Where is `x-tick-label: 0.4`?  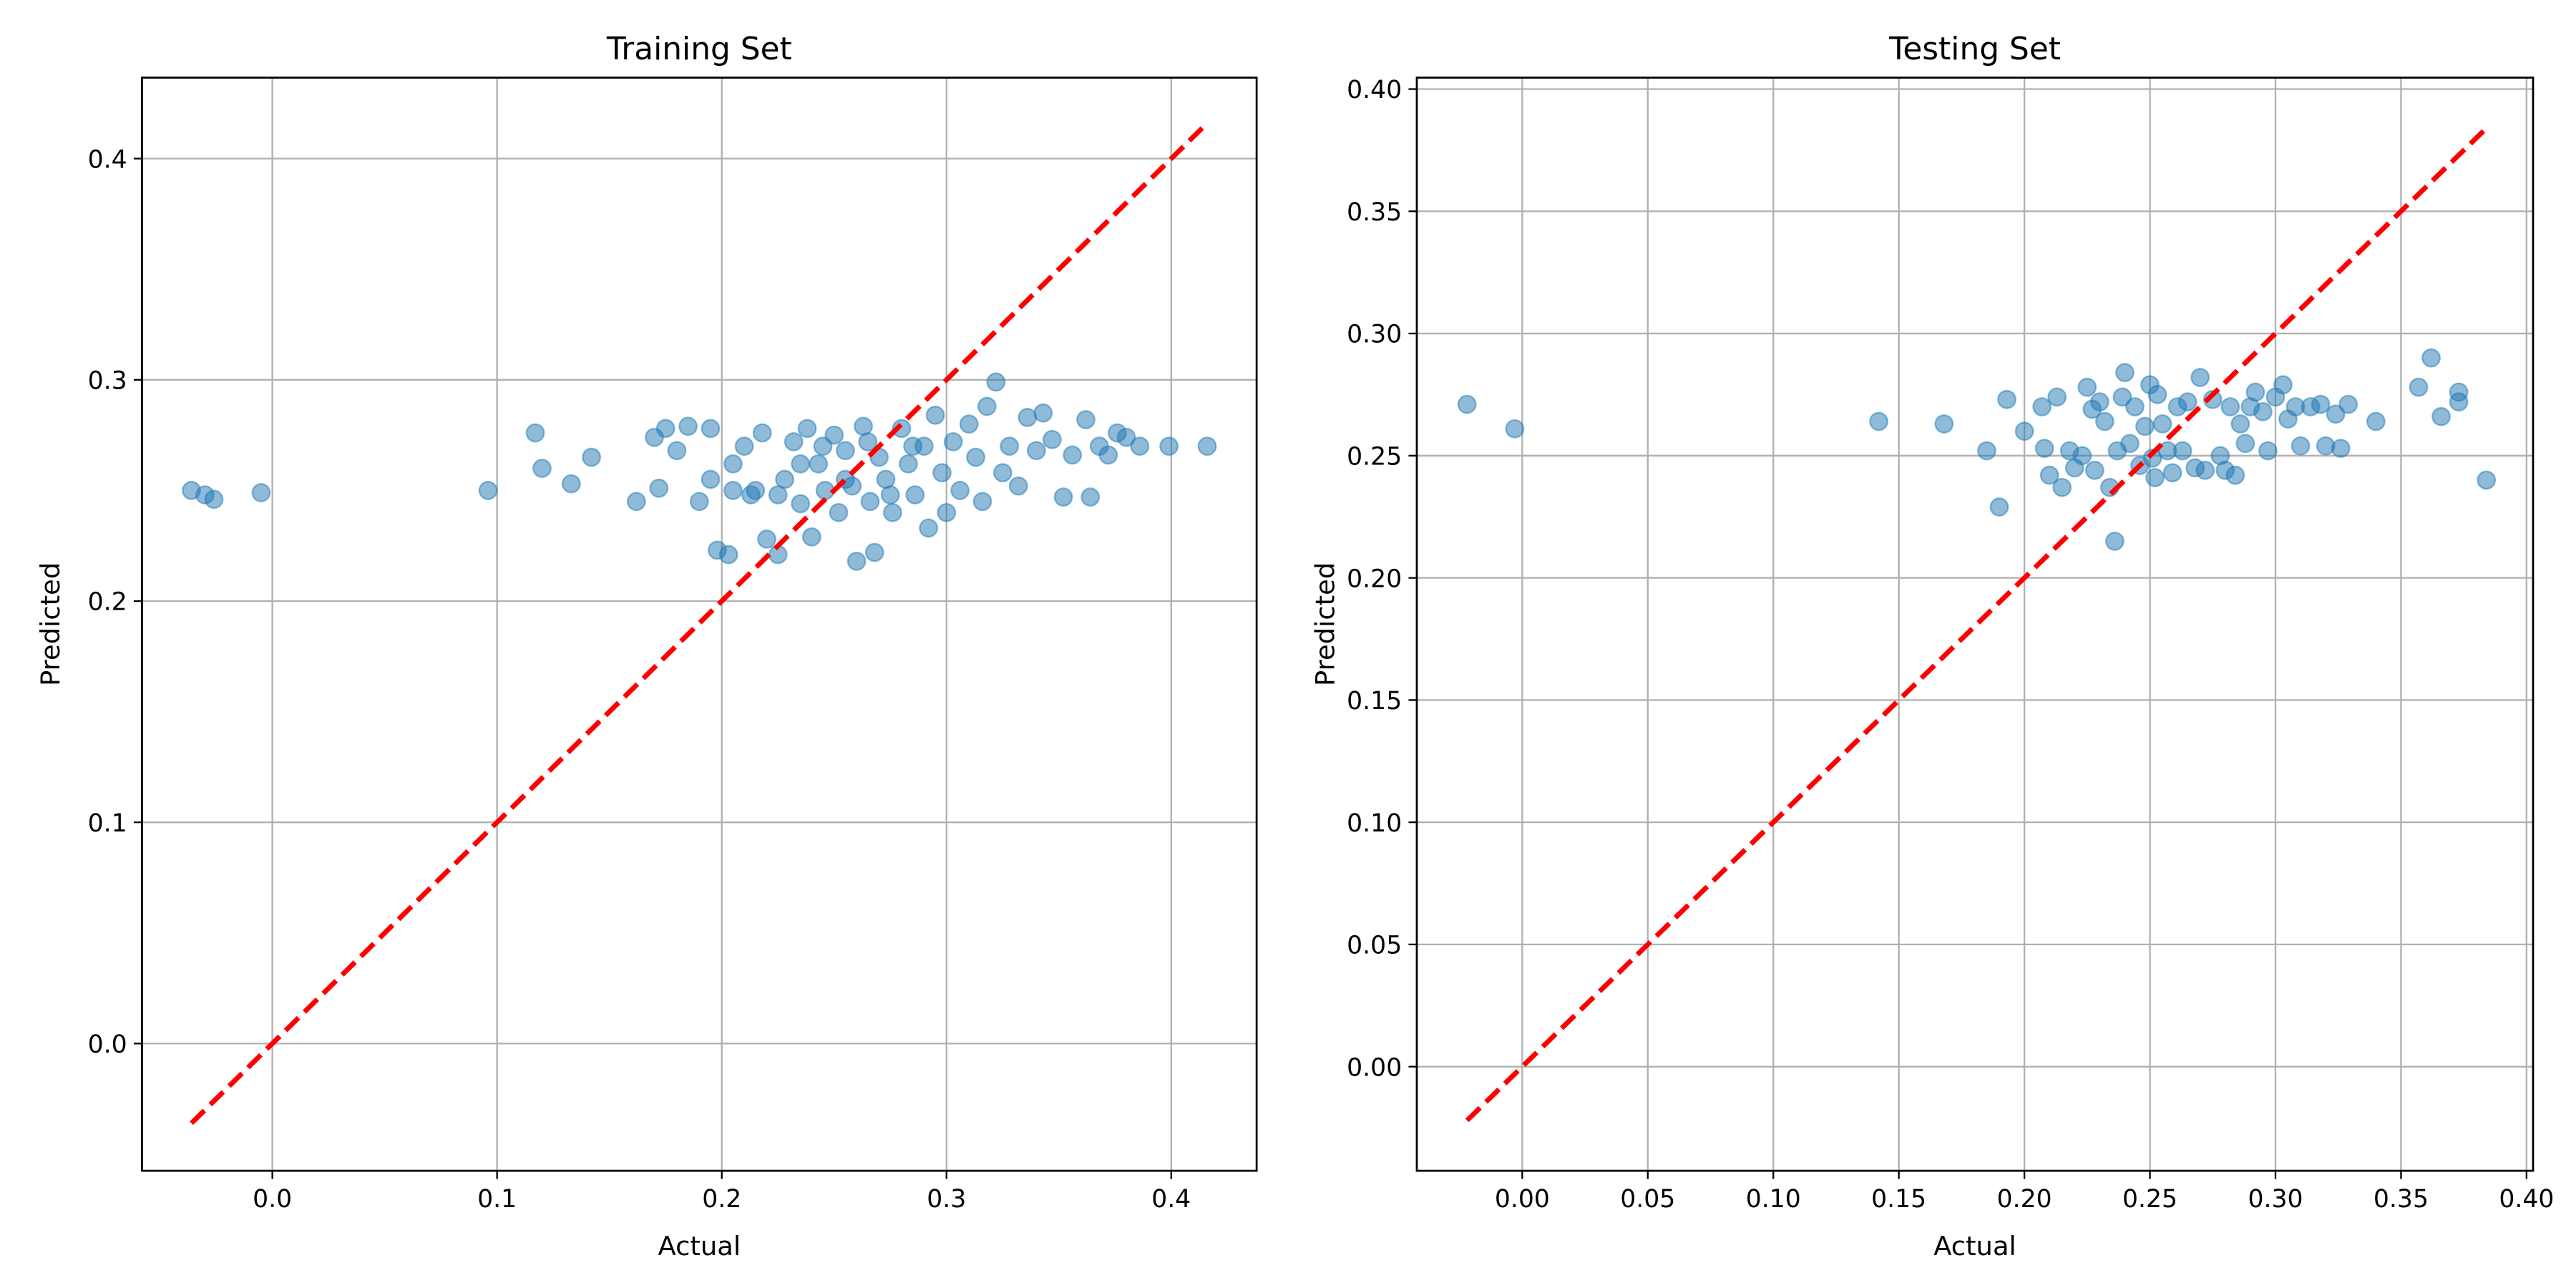 x-tick-label: 0.4 is located at coordinates (1171, 1199).